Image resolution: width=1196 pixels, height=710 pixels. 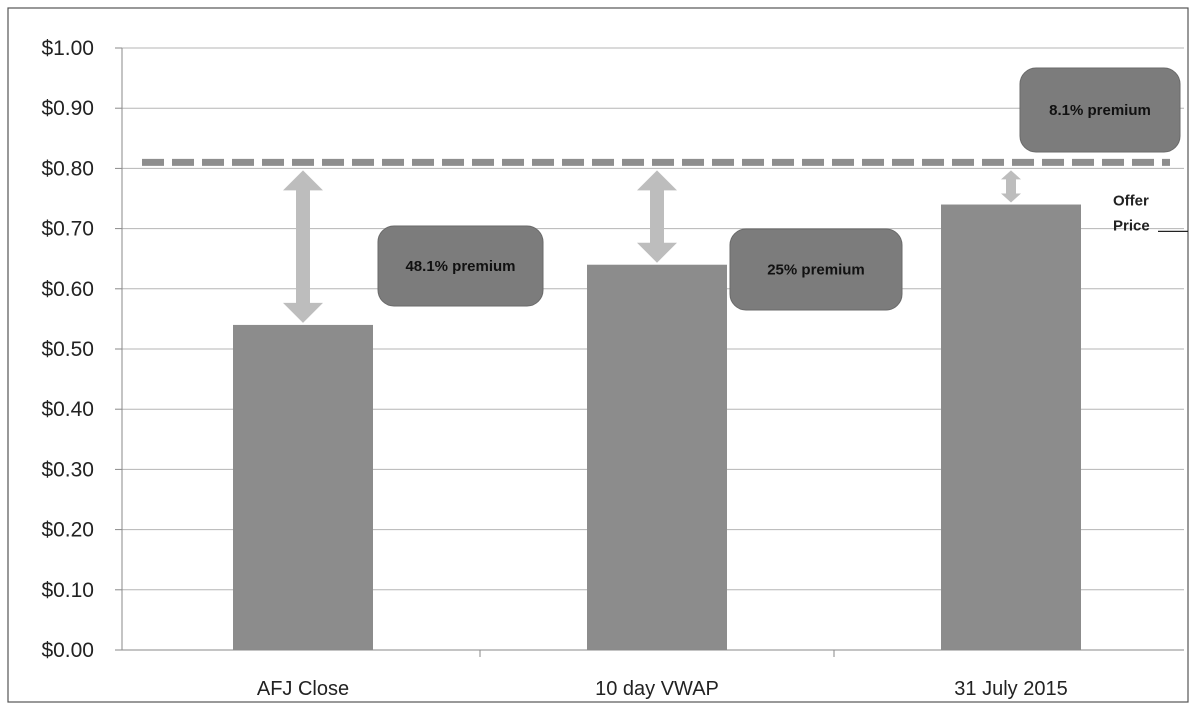 I want to click on y-tick-label: $0.60, so click(x=67, y=289).